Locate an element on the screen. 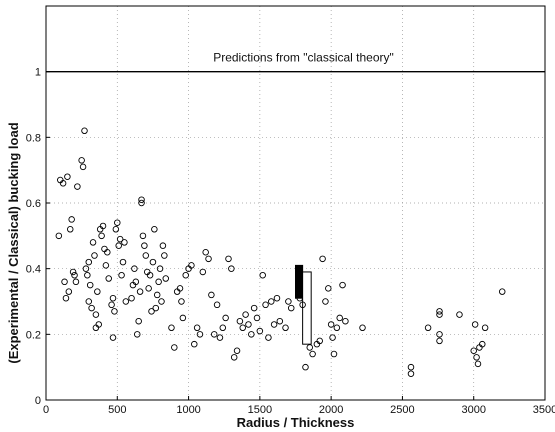 This screenshot has width=555, height=432. x-tick-label: 2500 is located at coordinates (402, 410).